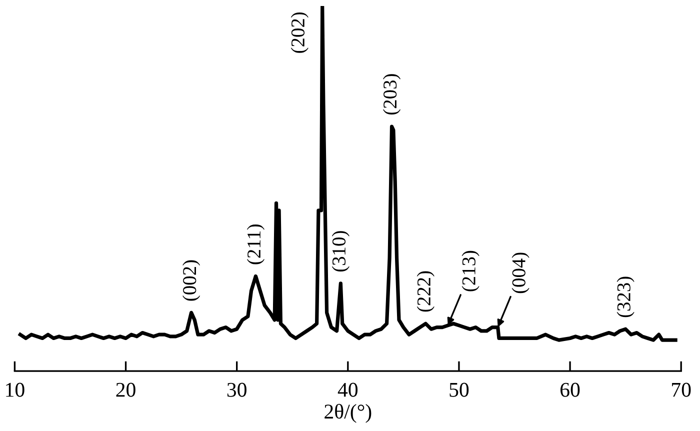 The image size is (700, 431). What do you see at coordinates (459, 389) in the screenshot?
I see `x-tick-label: 50` at bounding box center [459, 389].